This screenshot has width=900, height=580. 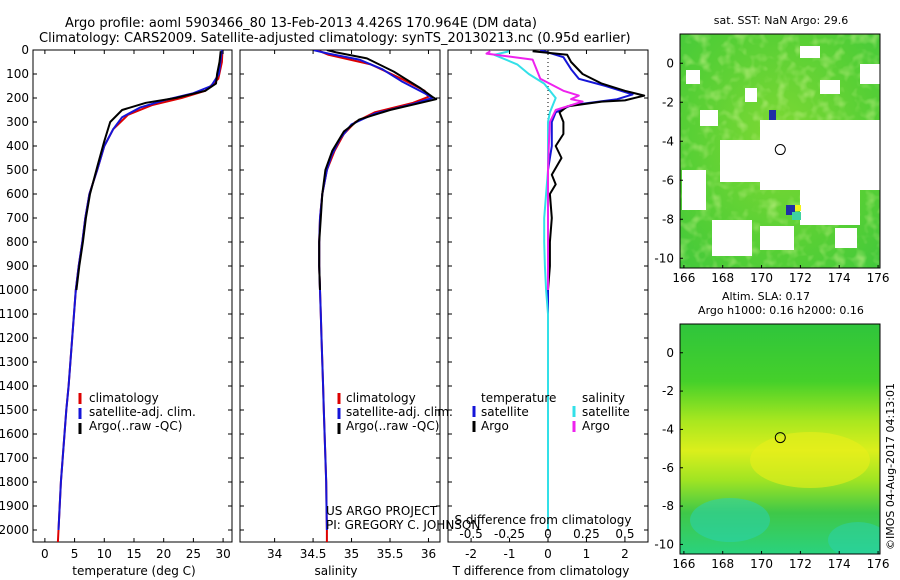 What do you see at coordinates (541, 571) in the screenshot?
I see `difference-x-label: T difference from climatology` at bounding box center [541, 571].